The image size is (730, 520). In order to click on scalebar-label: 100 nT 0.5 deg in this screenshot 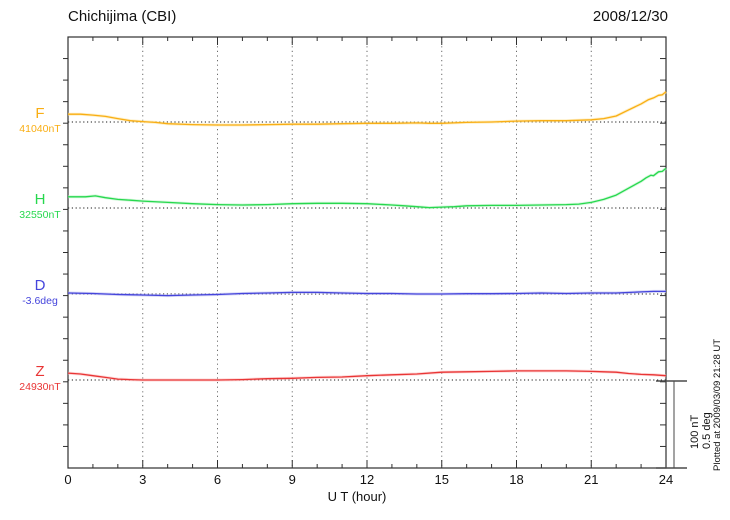, I will do `click(701, 430)`.